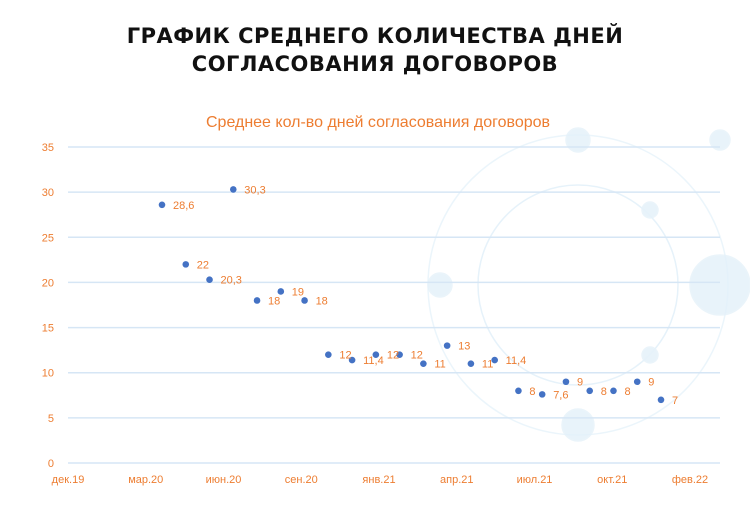  I want to click on y-tick-label: 15, so click(48, 329).